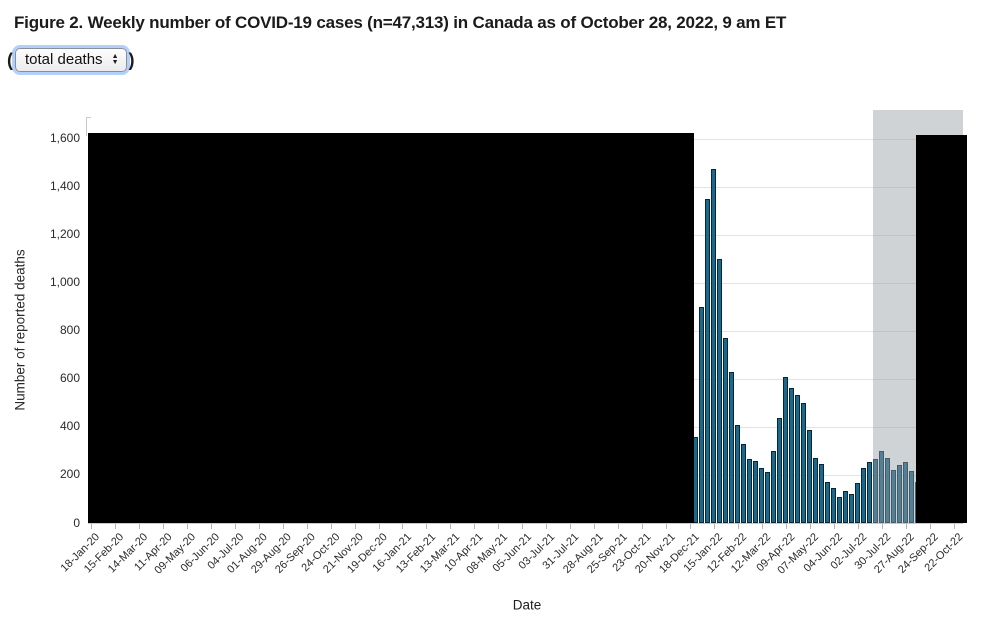 Image resolution: width=1000 pixels, height=632 pixels. I want to click on y-tick-label: 800, so click(69, 330).